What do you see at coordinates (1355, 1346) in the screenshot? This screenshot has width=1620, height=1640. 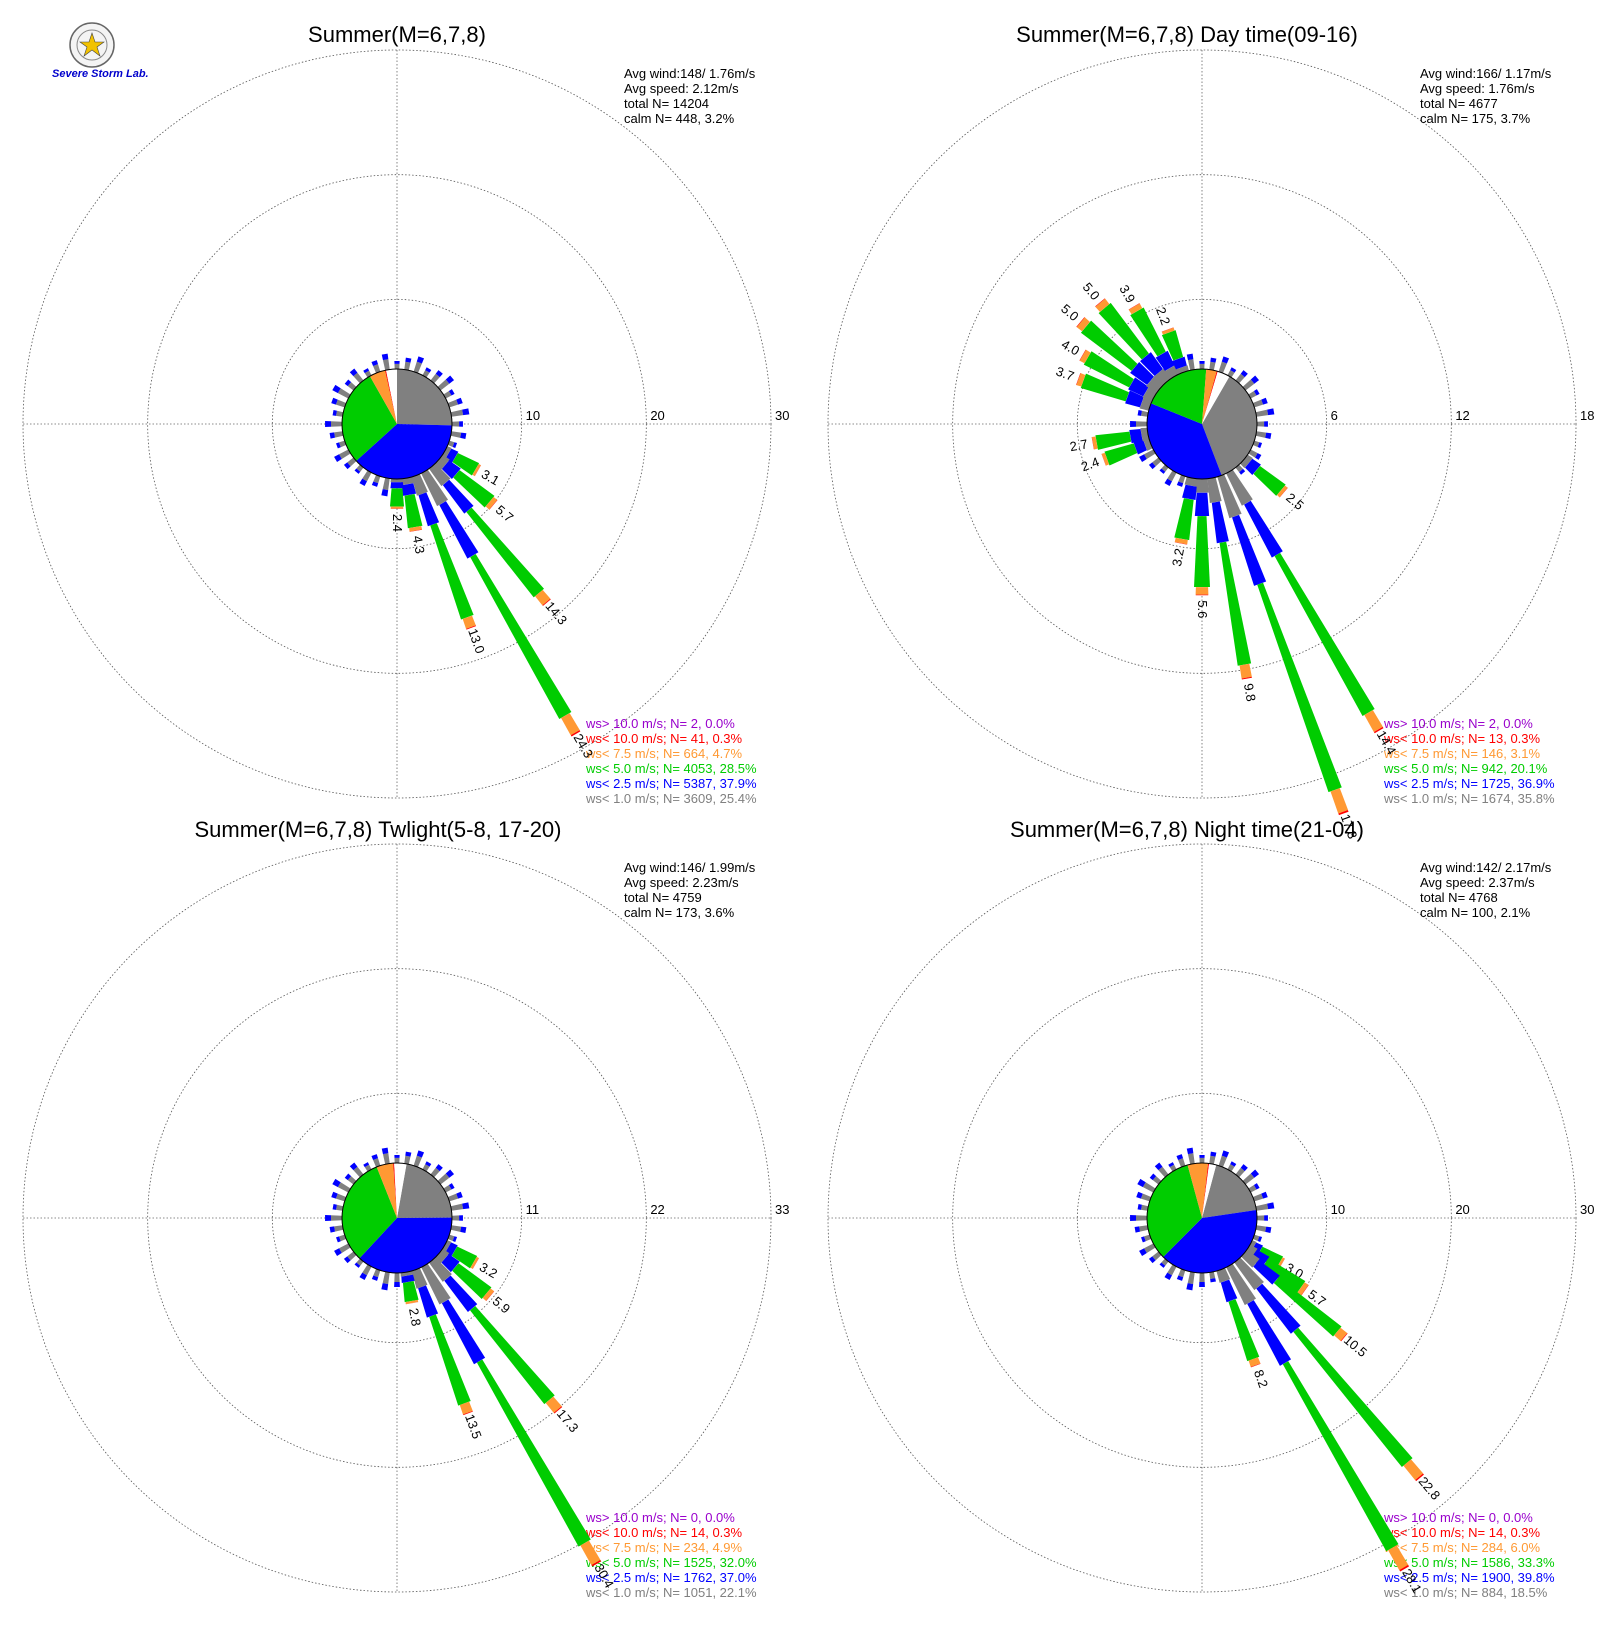 I see `petal-label: 10.5` at bounding box center [1355, 1346].